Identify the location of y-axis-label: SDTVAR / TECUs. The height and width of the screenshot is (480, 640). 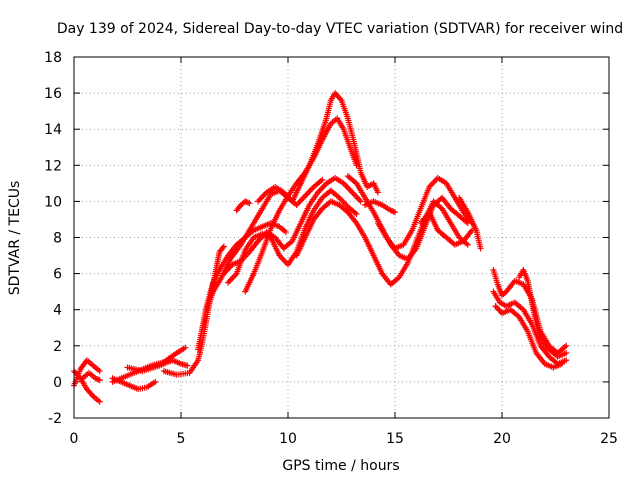
(15, 238).